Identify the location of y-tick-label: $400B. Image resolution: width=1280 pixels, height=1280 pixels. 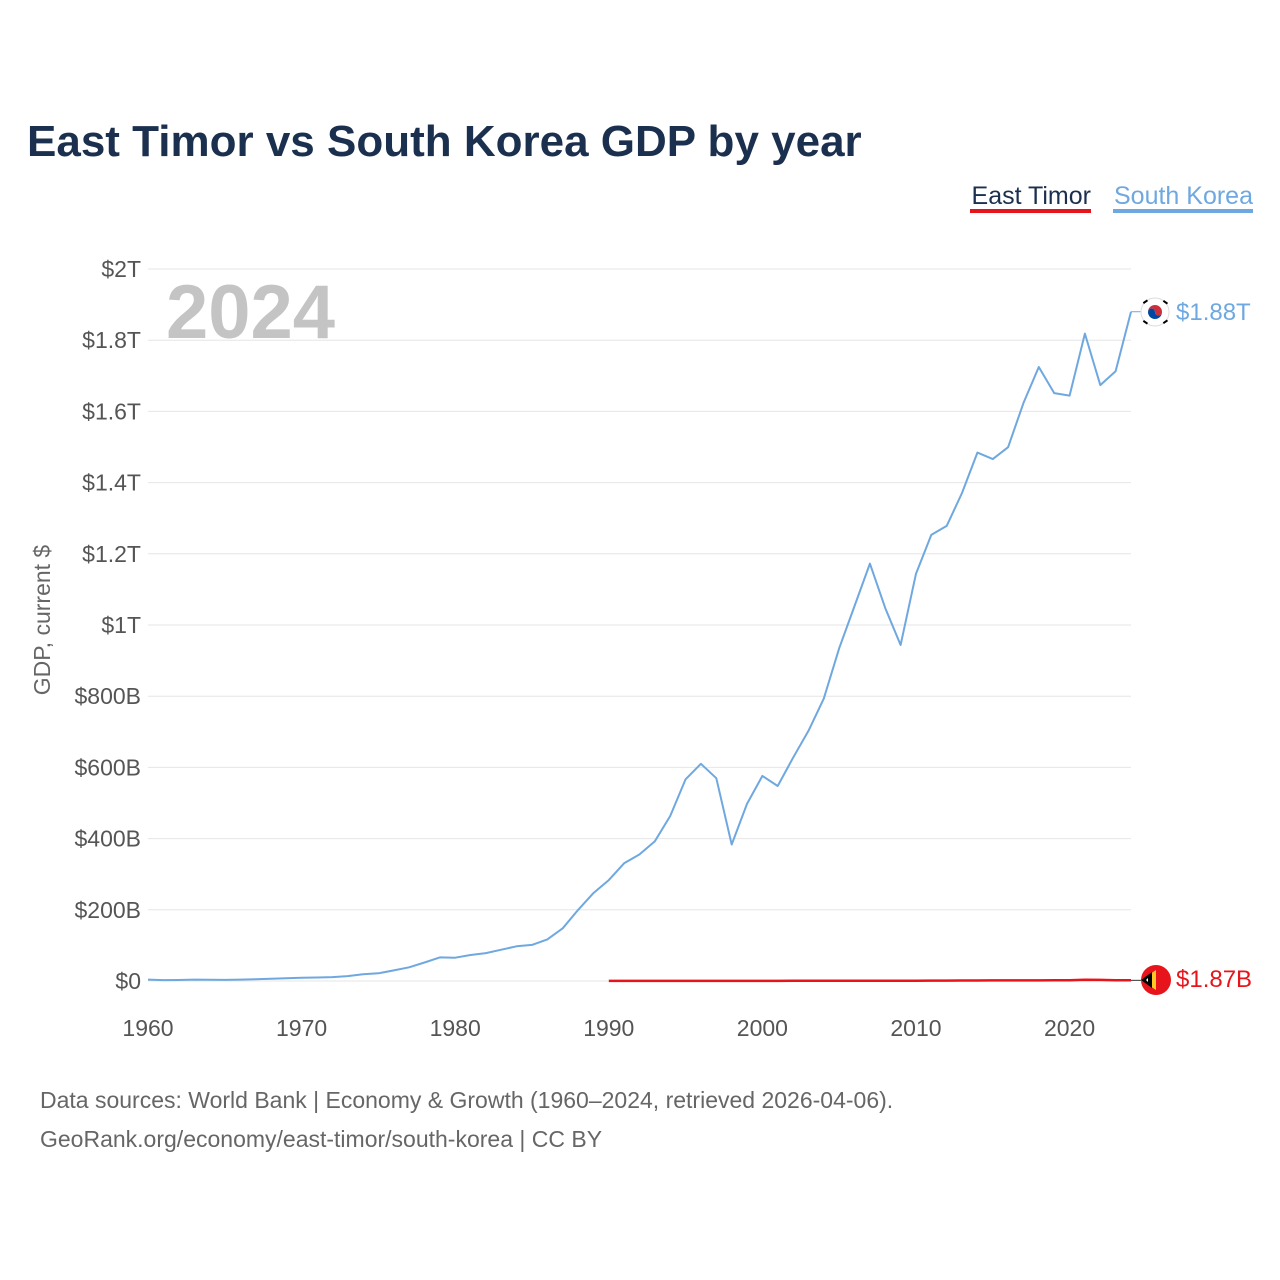
(107, 839).